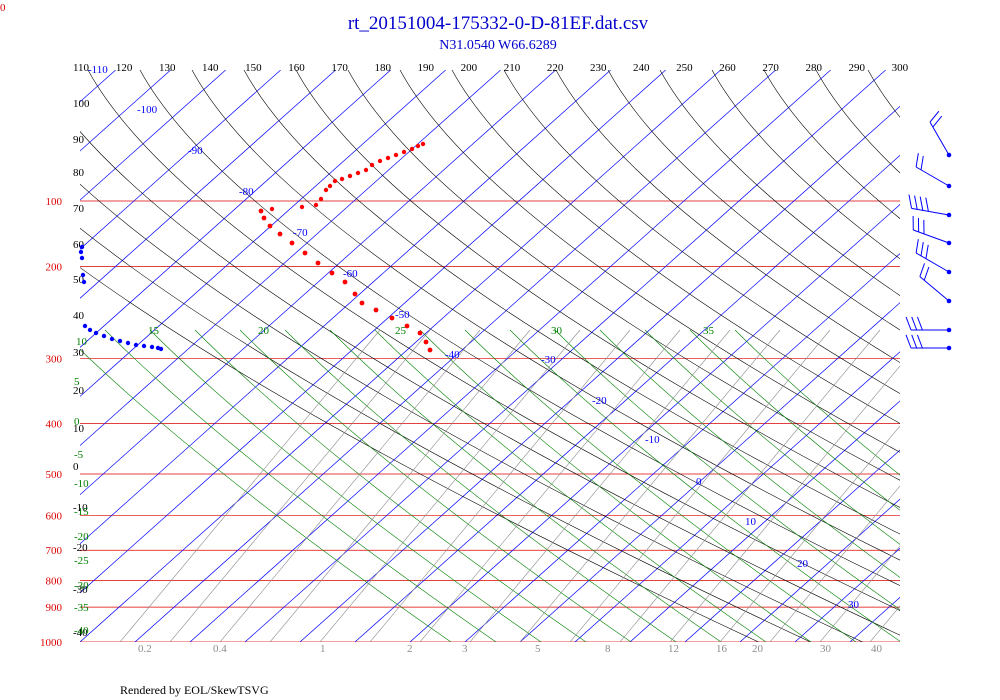  Describe the element at coordinates (3, 8) in the screenshot. I see `corner-label: 0` at that location.